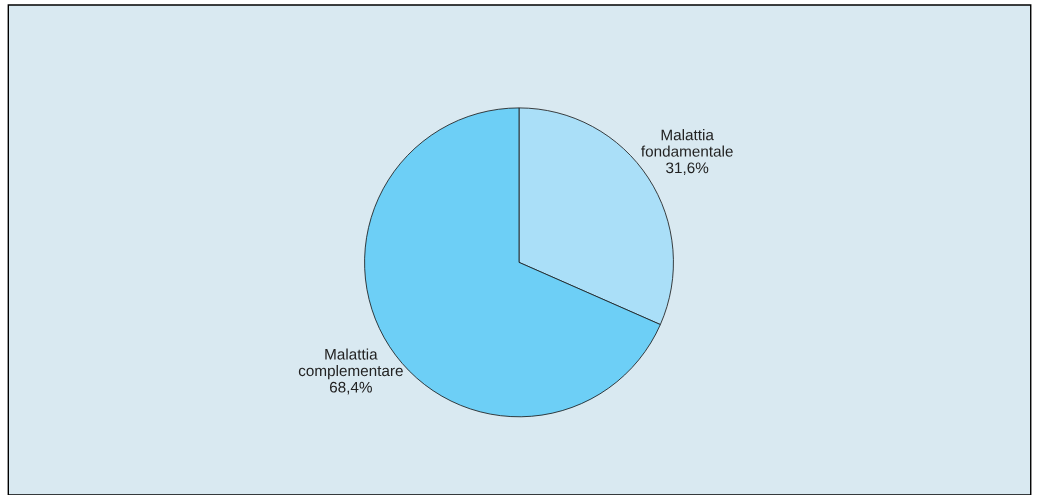 This screenshot has height=495, width=1038. What do you see at coordinates (350, 364) in the screenshot?
I see `slice-label: Malattia complementare` at bounding box center [350, 364].